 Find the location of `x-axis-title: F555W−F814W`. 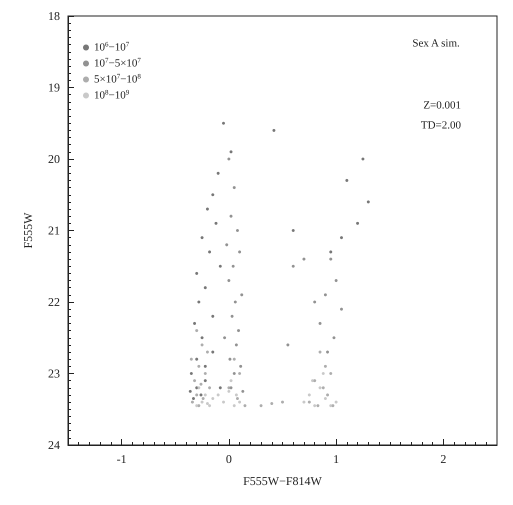

x-axis-title: F555W−F814W is located at coordinates (283, 481).